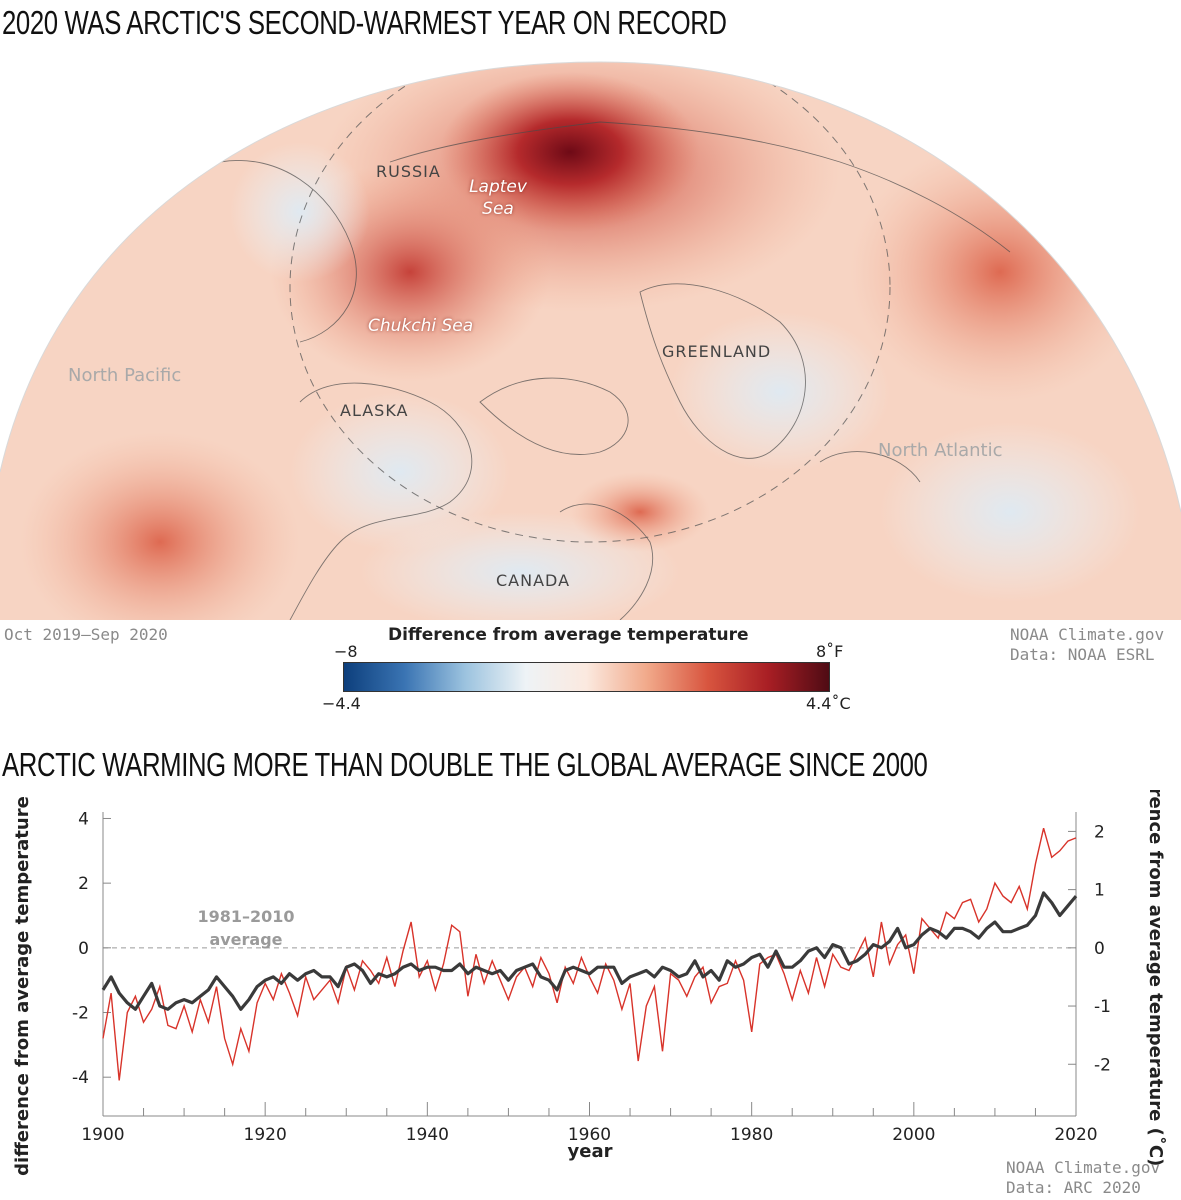  Describe the element at coordinates (1089, 948) in the screenshot. I see `y-axis-right-ticks: 2 1 0 -1 -2` at that location.